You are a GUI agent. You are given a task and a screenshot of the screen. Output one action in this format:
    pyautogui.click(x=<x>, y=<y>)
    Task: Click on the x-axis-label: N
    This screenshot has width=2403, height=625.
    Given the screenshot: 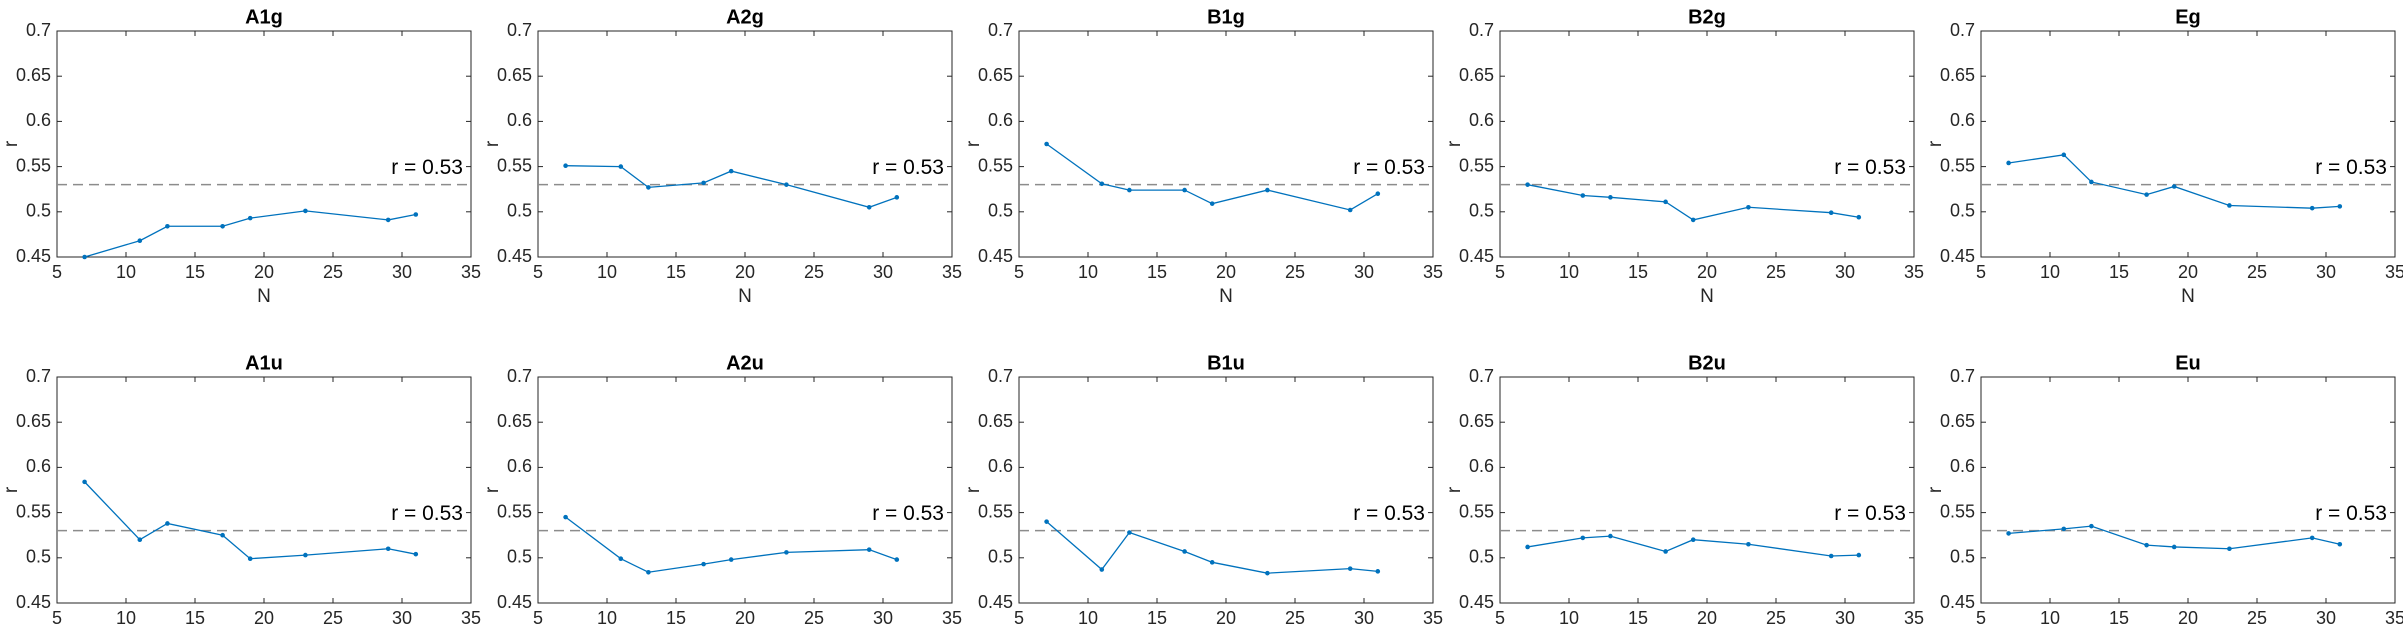 What is the action you would take?
    pyautogui.click(x=2188, y=296)
    